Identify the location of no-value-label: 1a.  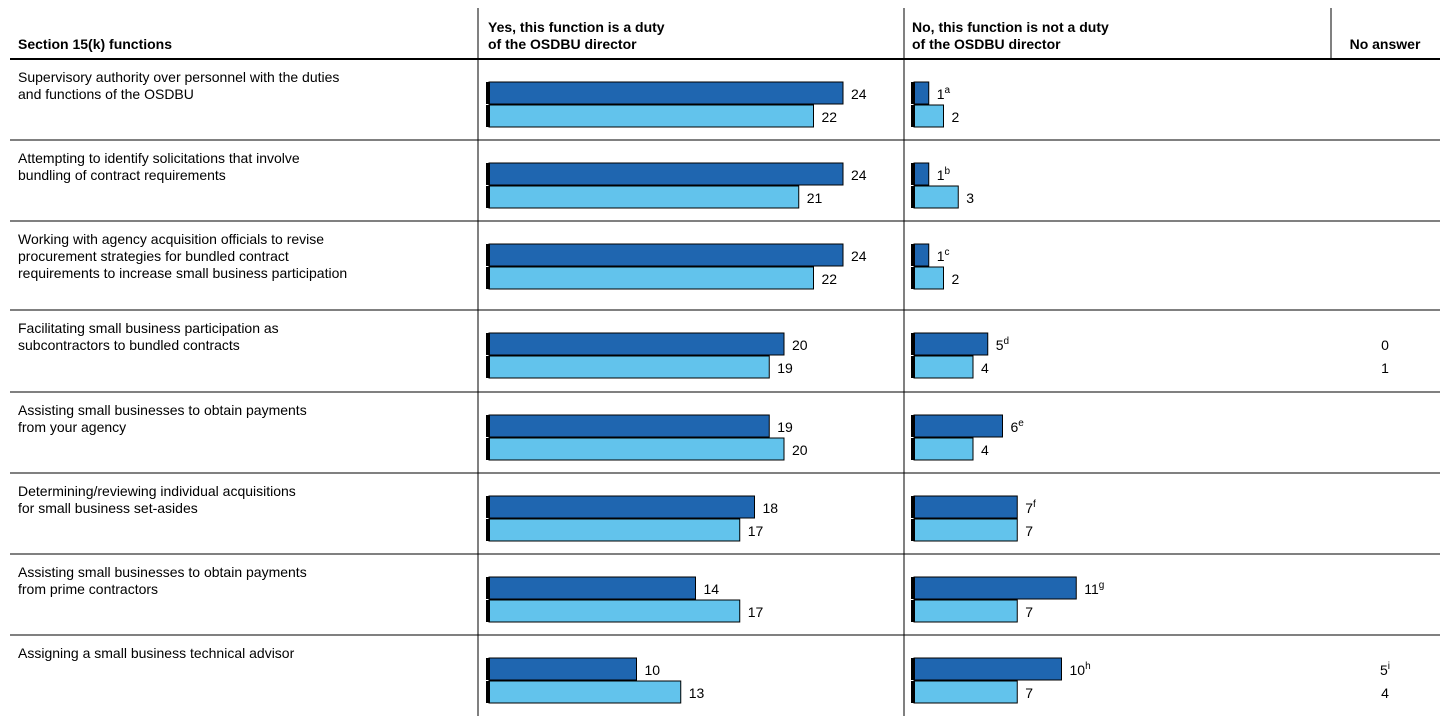
(944, 93).